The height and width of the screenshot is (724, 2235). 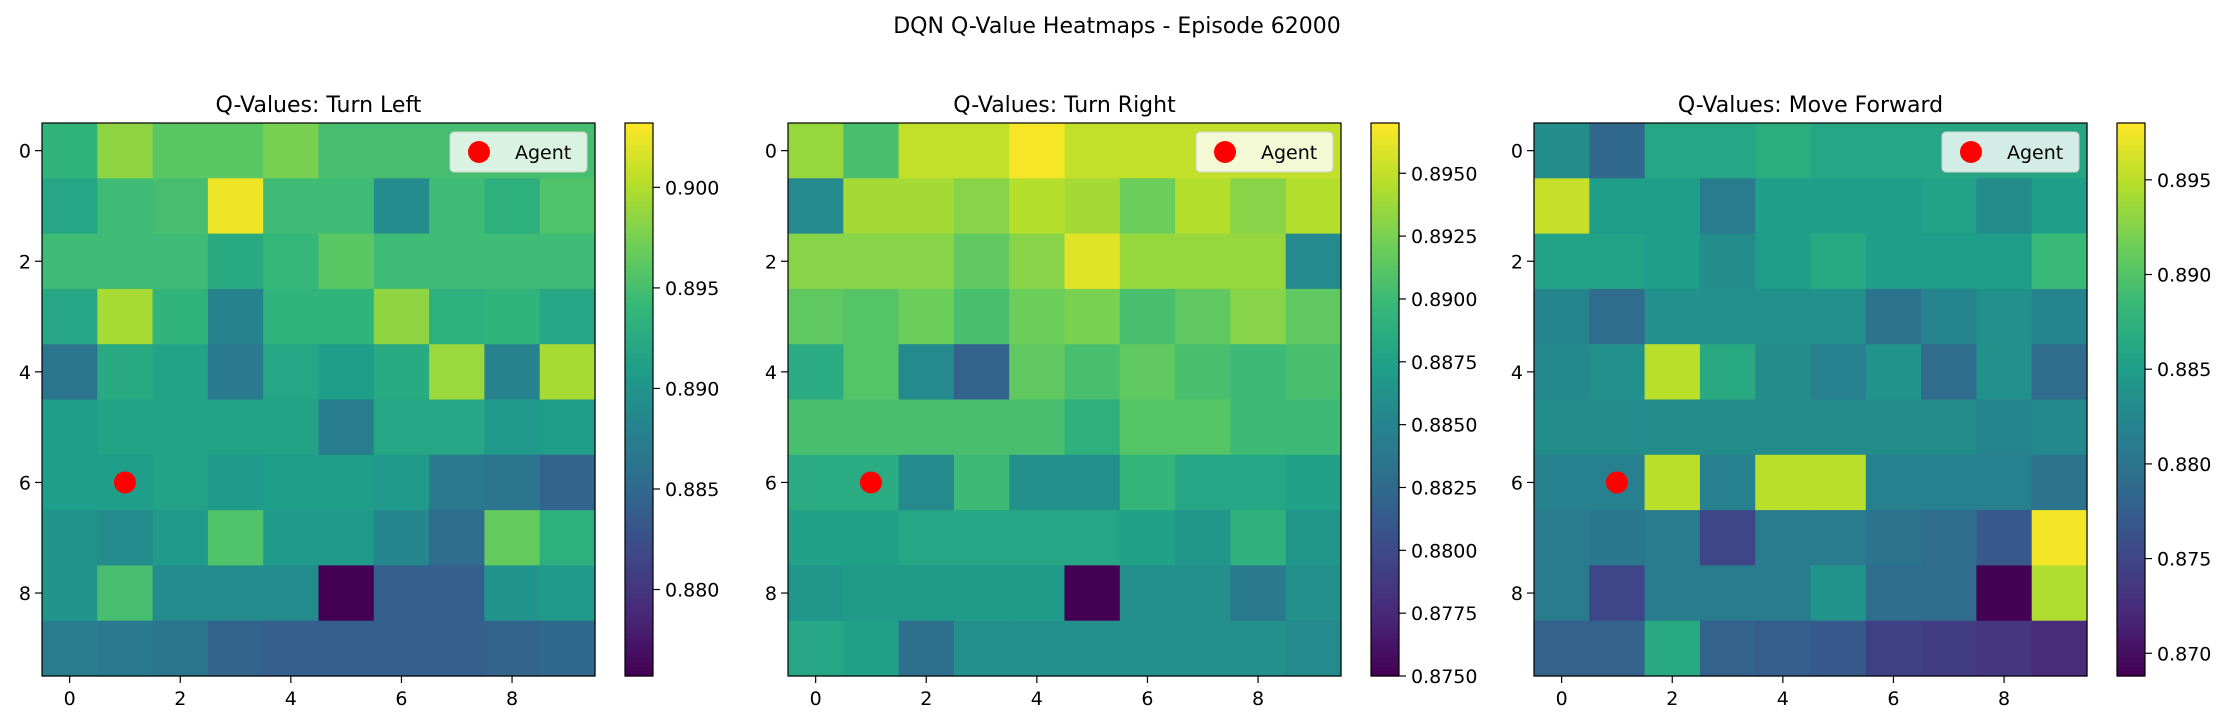 What do you see at coordinates (401, 699) in the screenshot?
I see `x-tick-label: 6` at bounding box center [401, 699].